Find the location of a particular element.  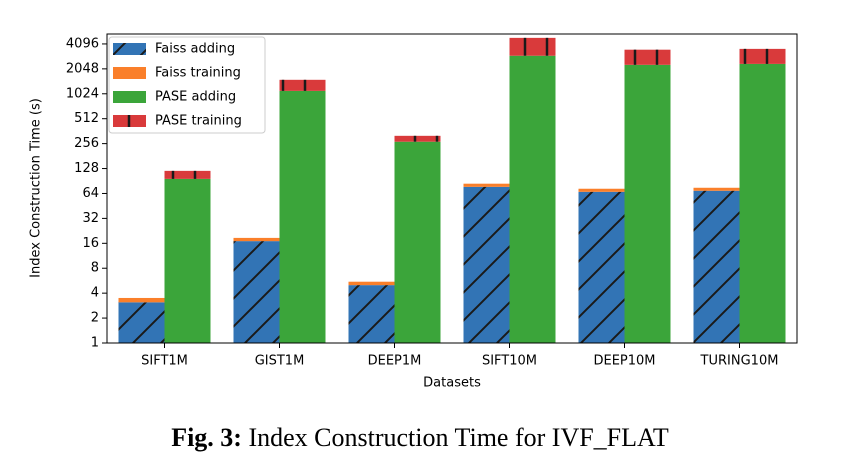

legend-label: Faiss adding is located at coordinates (195, 49).